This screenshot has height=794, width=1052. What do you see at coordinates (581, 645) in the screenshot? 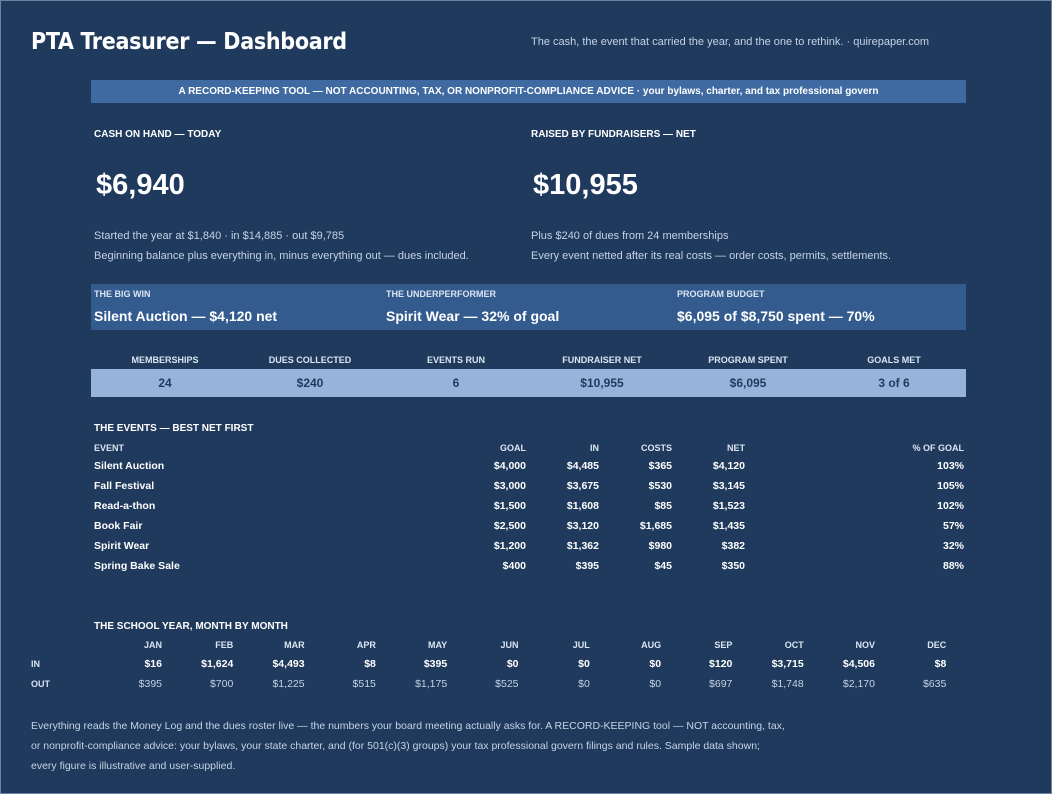
I see `month-label: JUL` at bounding box center [581, 645].